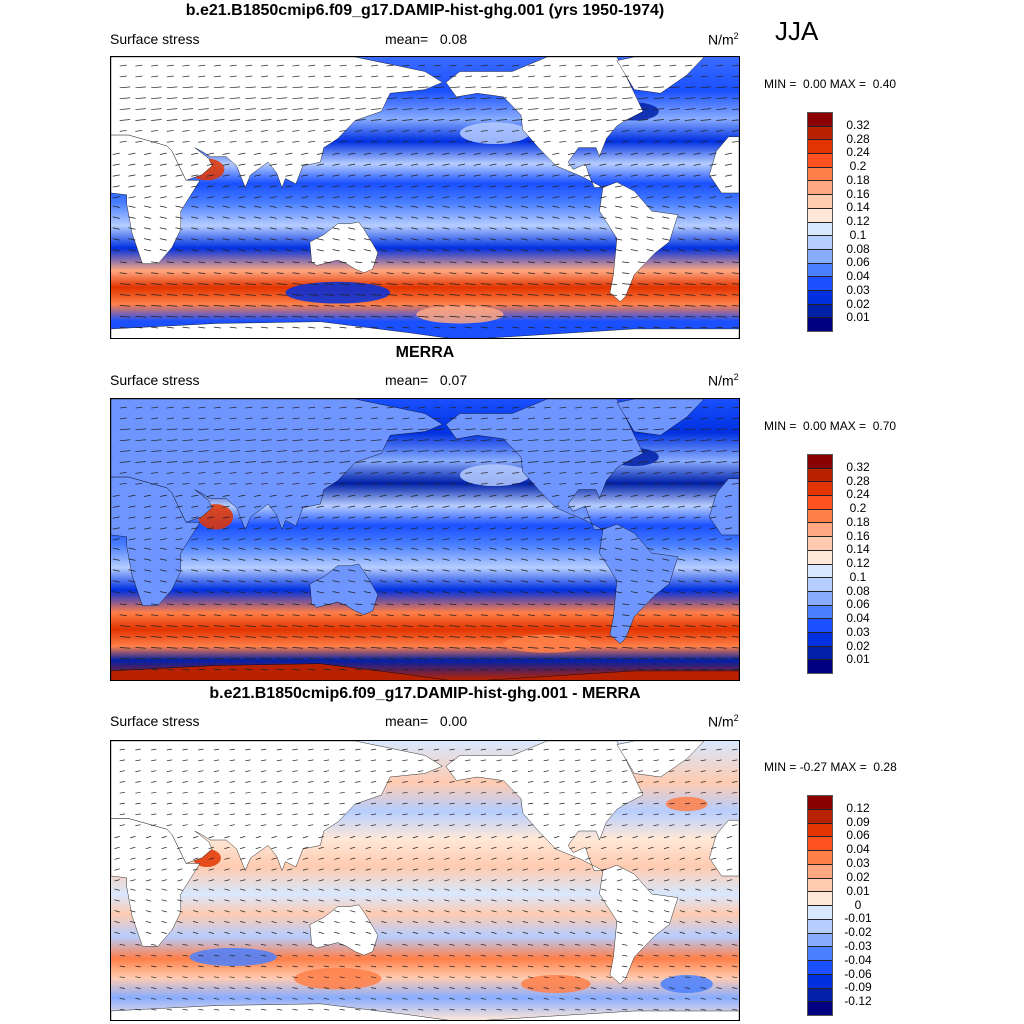  I want to click on colorbar-label: 0.04, so click(858, 618).